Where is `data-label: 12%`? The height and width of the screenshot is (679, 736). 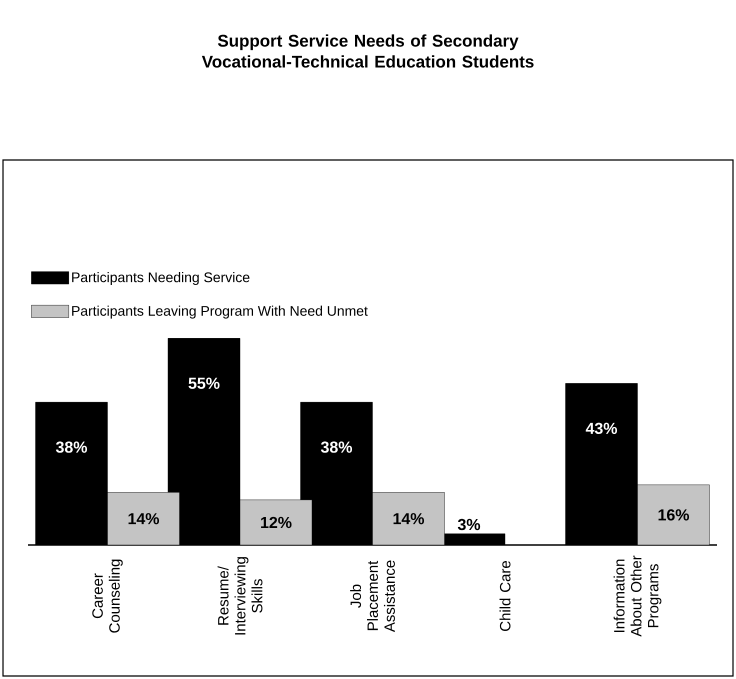 data-label: 12% is located at coordinates (276, 522).